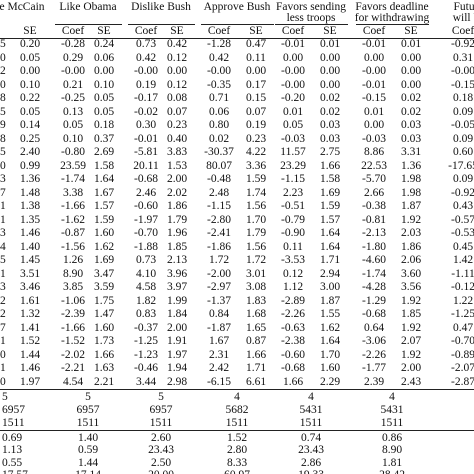 Image resolution: width=474 pixels, height=474 pixels. What do you see at coordinates (219, 165) in the screenshot?
I see `coef-cell: 80.07` at bounding box center [219, 165].